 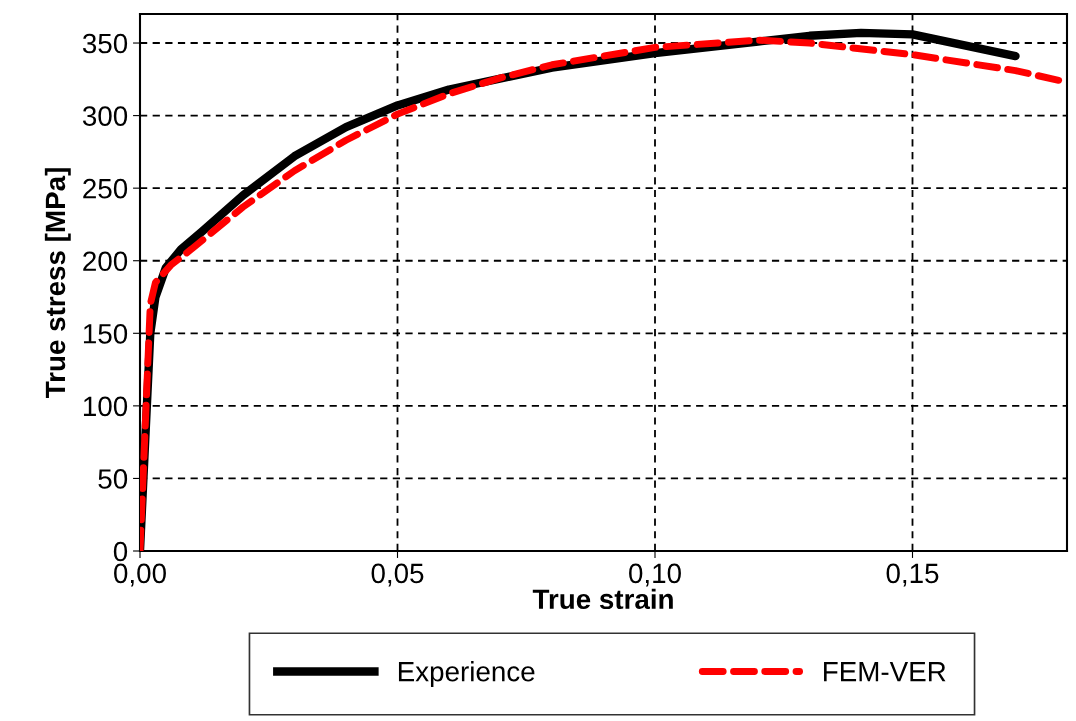 I want to click on y-tick-label: 0, so click(x=120, y=551).